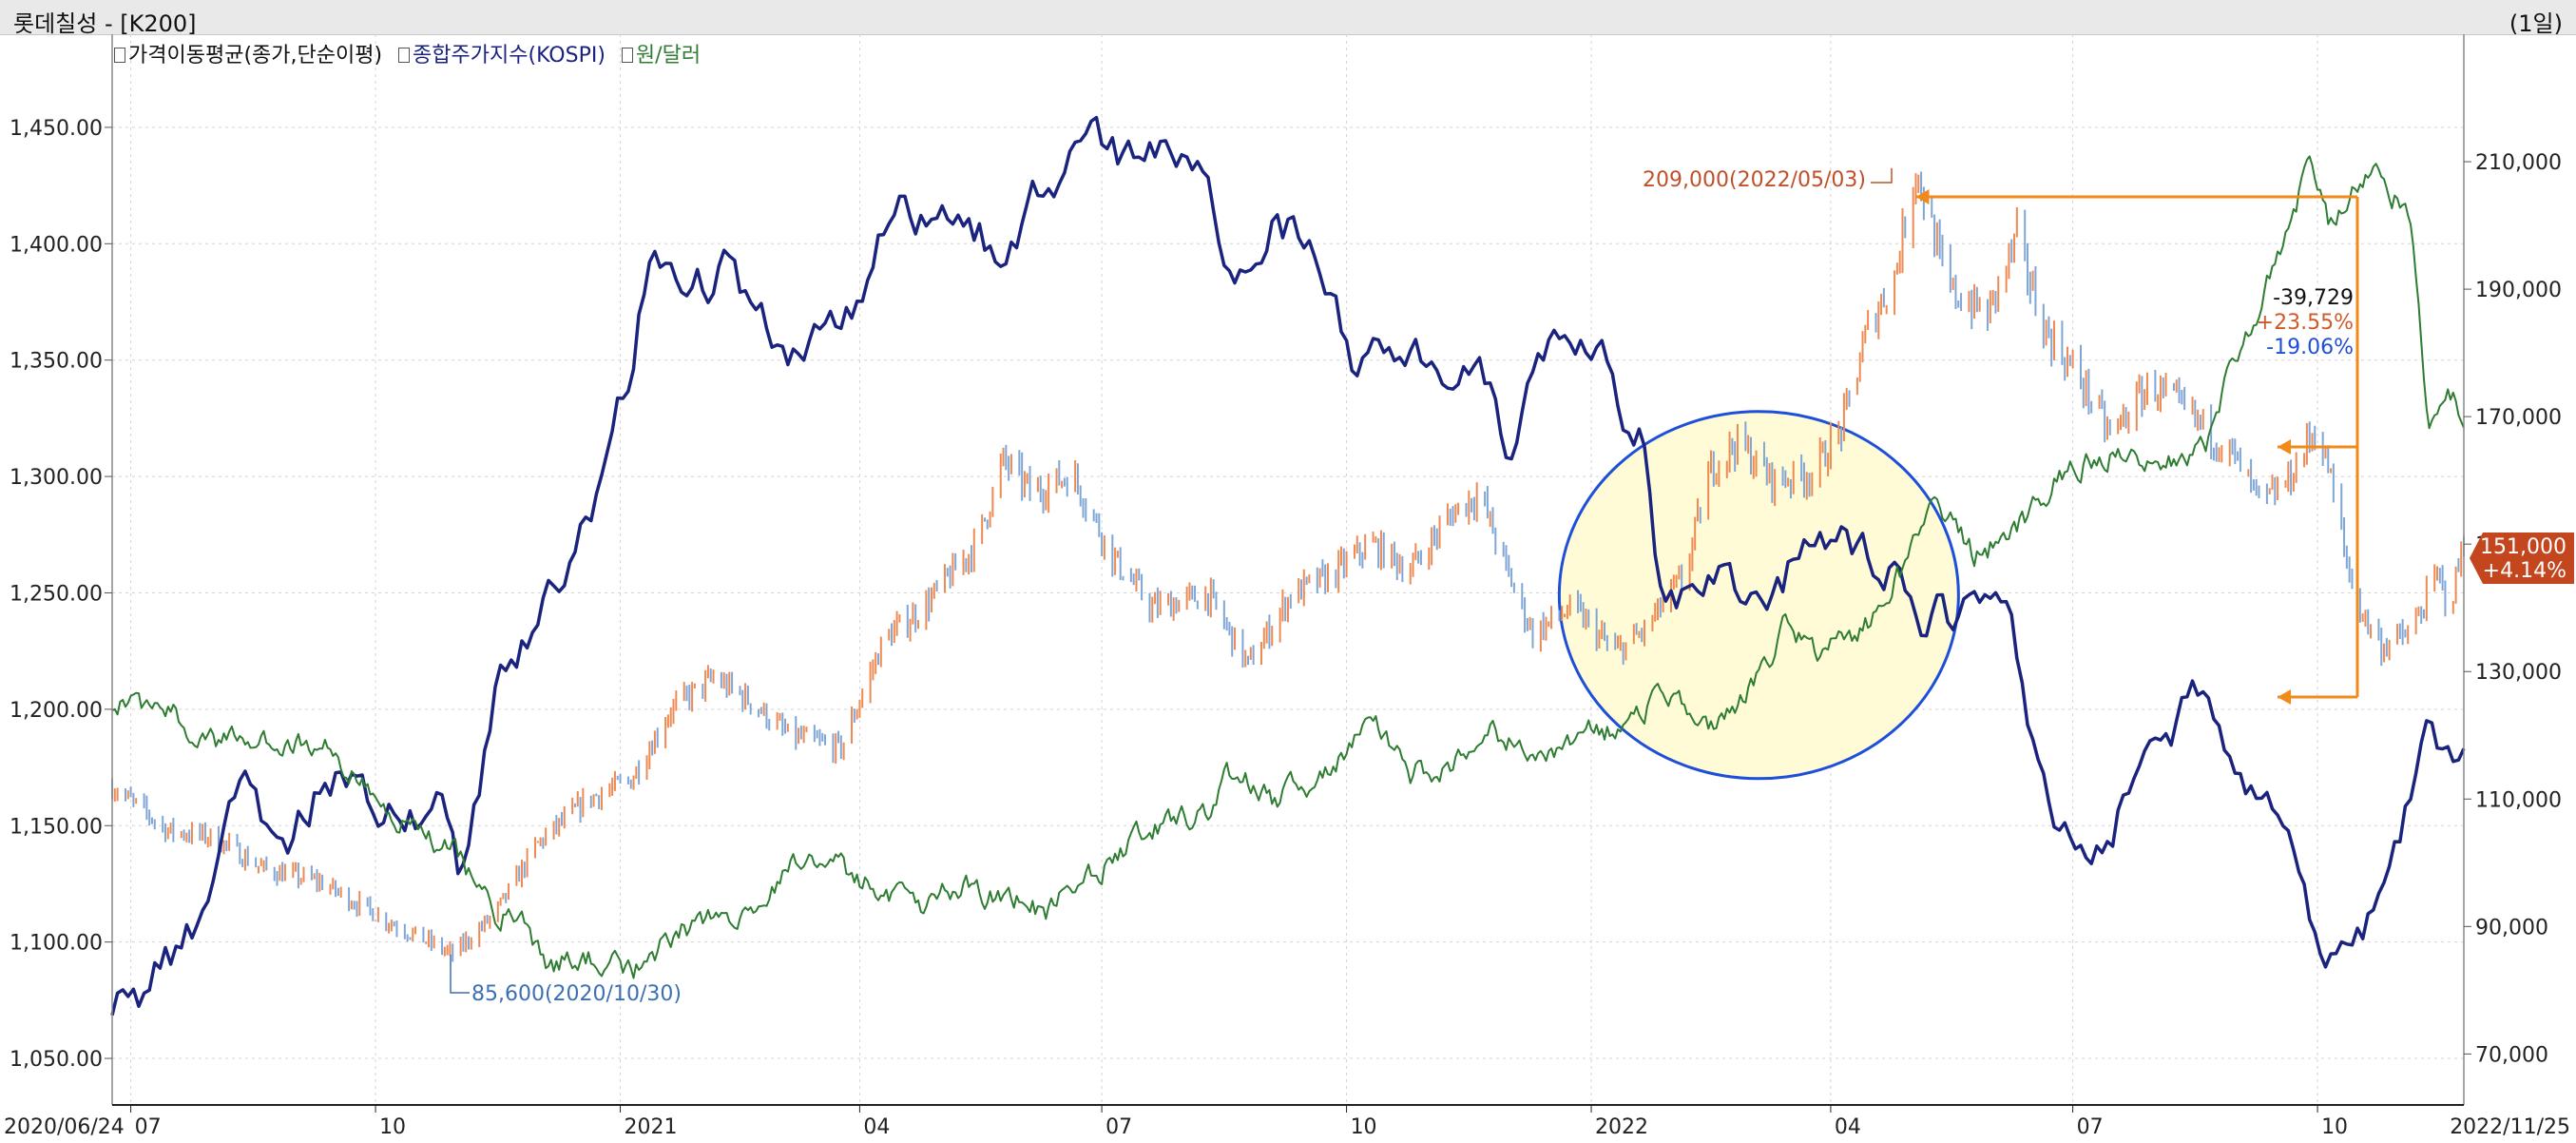 The width and height of the screenshot is (2576, 1143). Describe the element at coordinates (1754, 180) in the screenshot. I see `high-label: 209,000(2022/05/03)` at that location.